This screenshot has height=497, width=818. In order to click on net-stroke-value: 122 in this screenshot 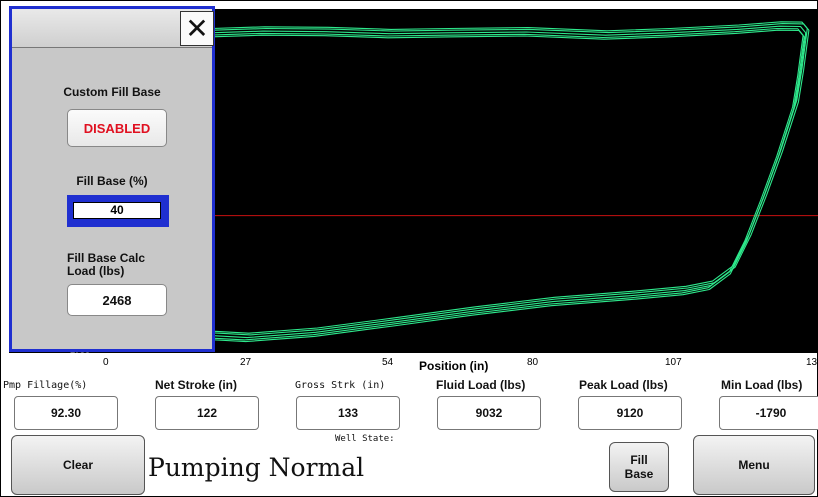, I will do `click(207, 413)`.